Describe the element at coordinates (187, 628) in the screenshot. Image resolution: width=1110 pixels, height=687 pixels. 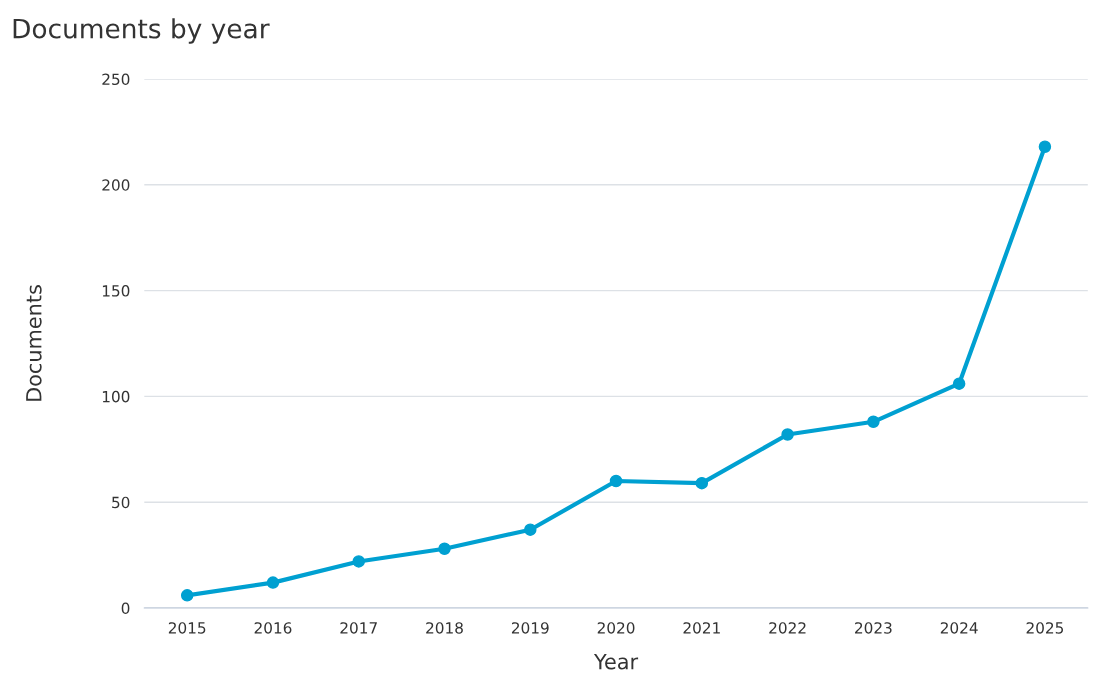
I see `x-tick-label: 2015` at that location.